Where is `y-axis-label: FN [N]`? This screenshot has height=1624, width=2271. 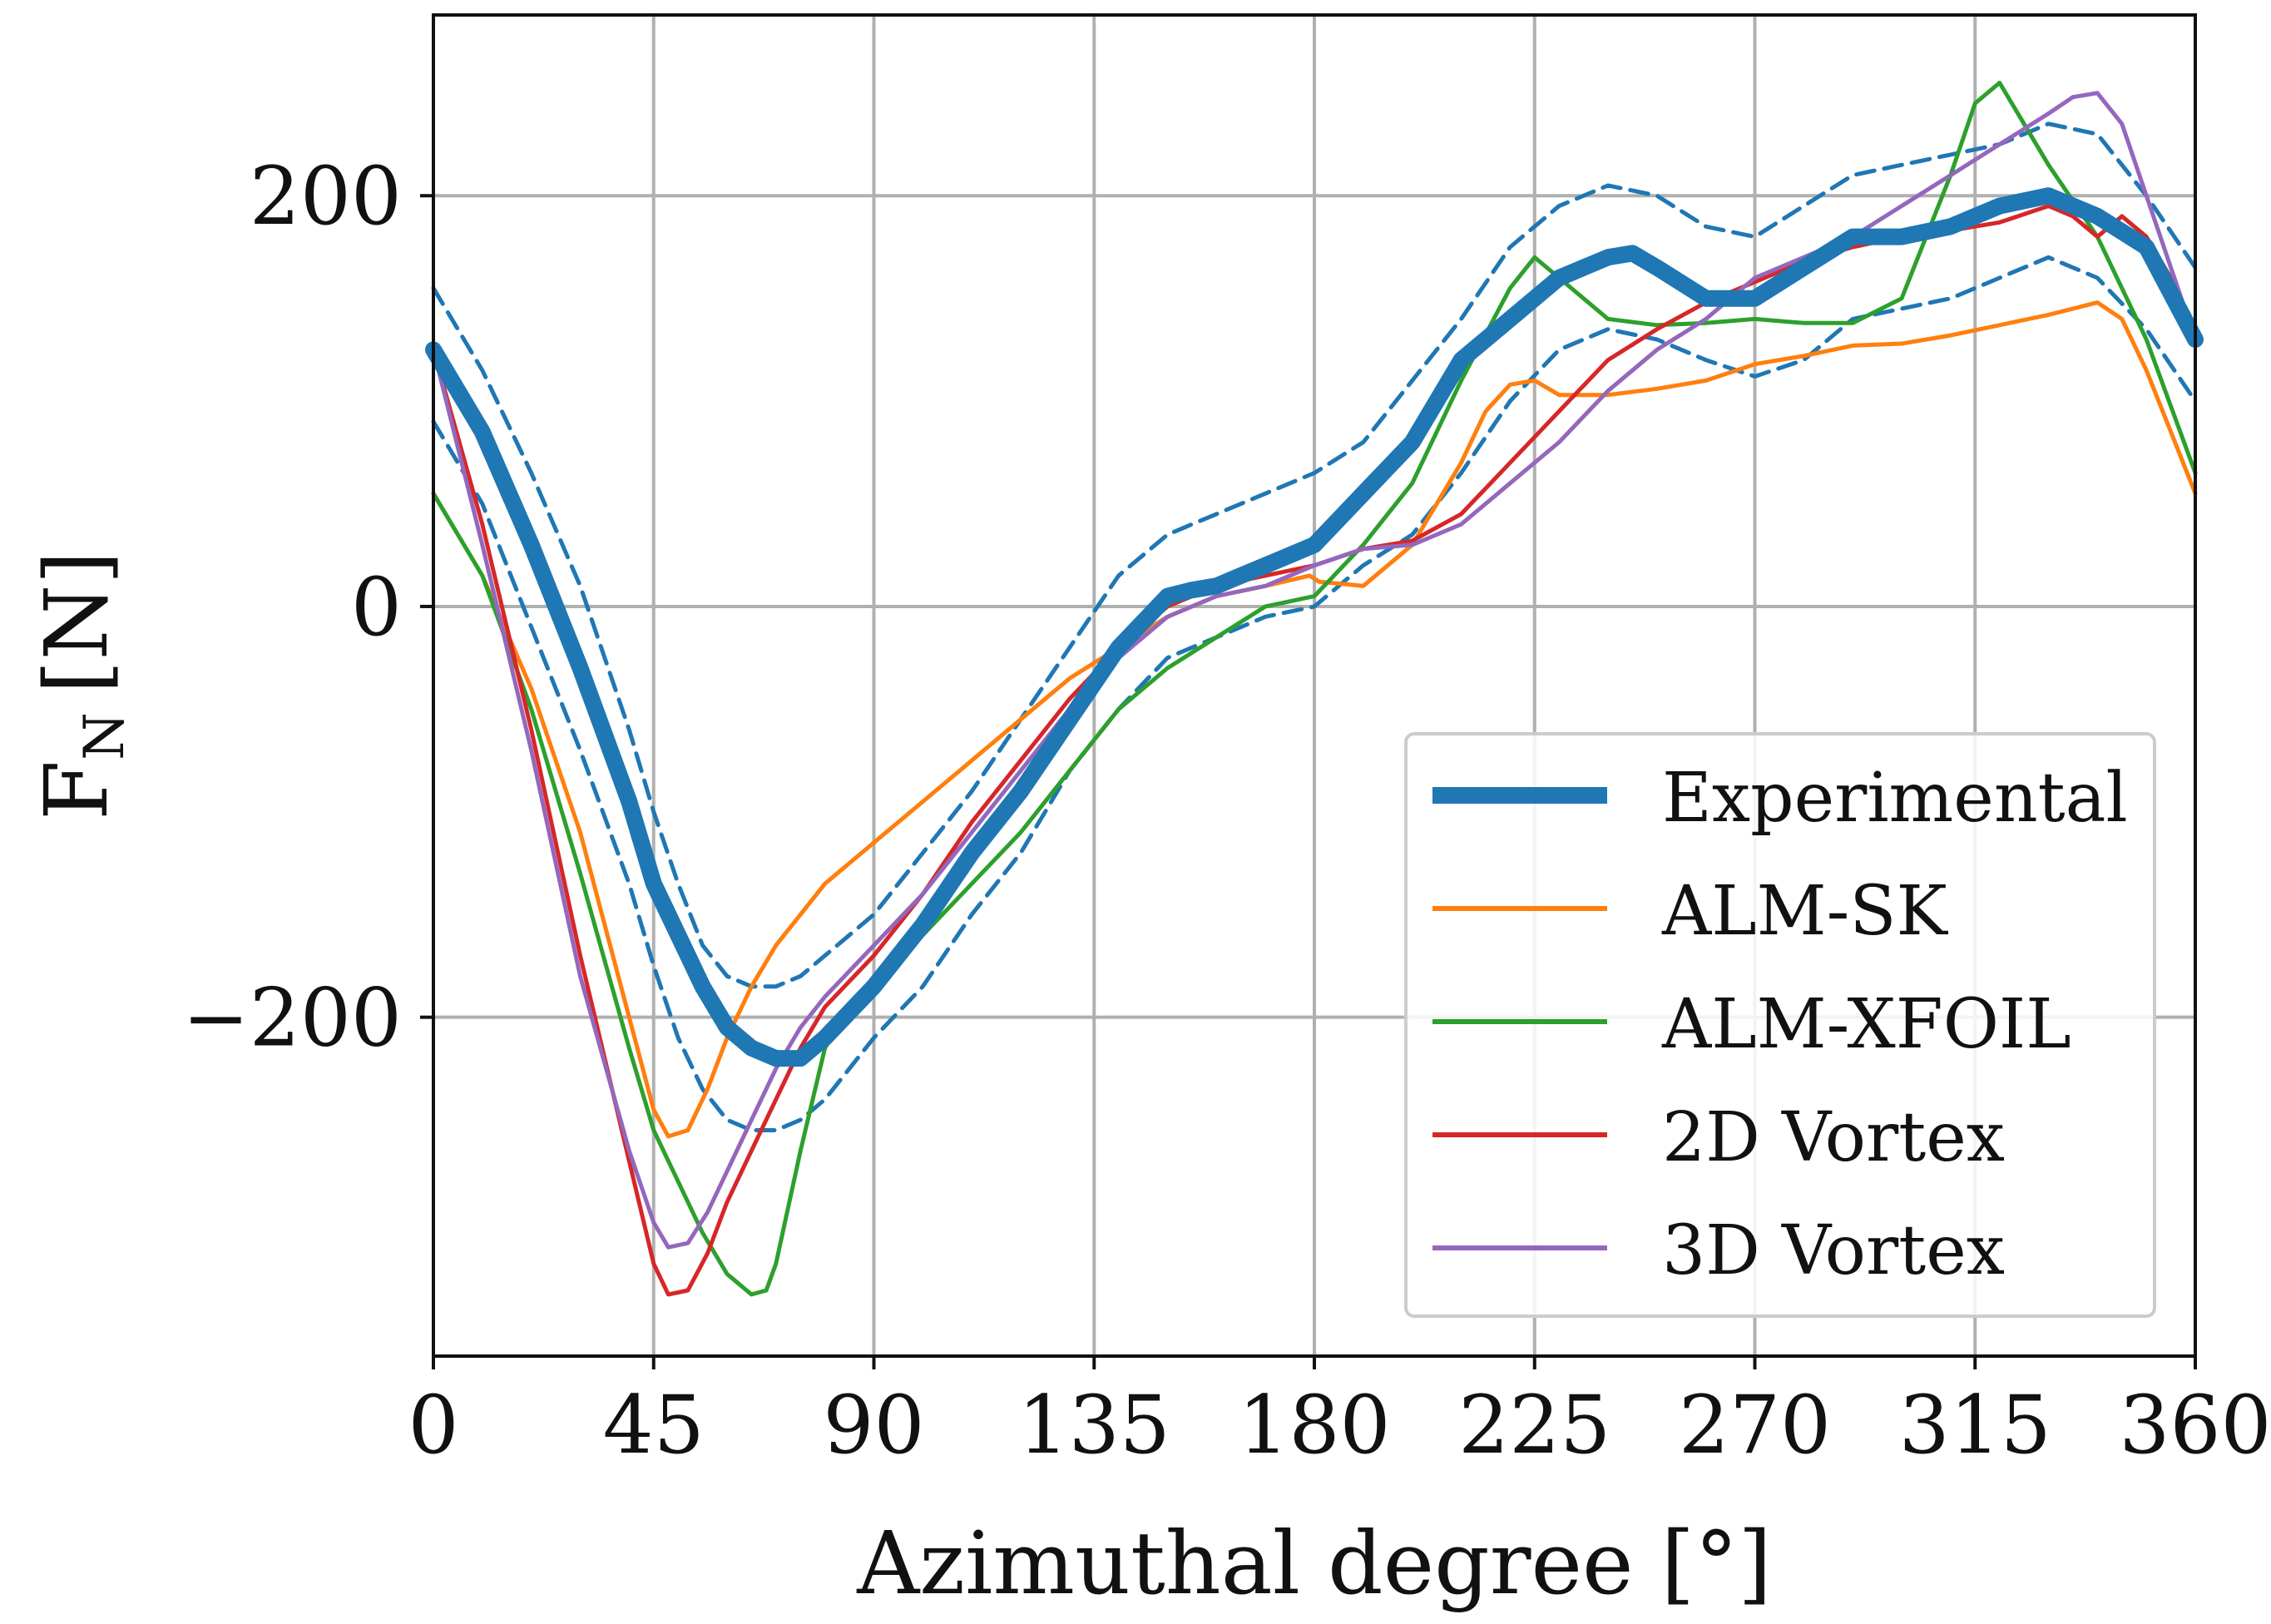
y-axis-label: FN [N] is located at coordinates (81, 685).